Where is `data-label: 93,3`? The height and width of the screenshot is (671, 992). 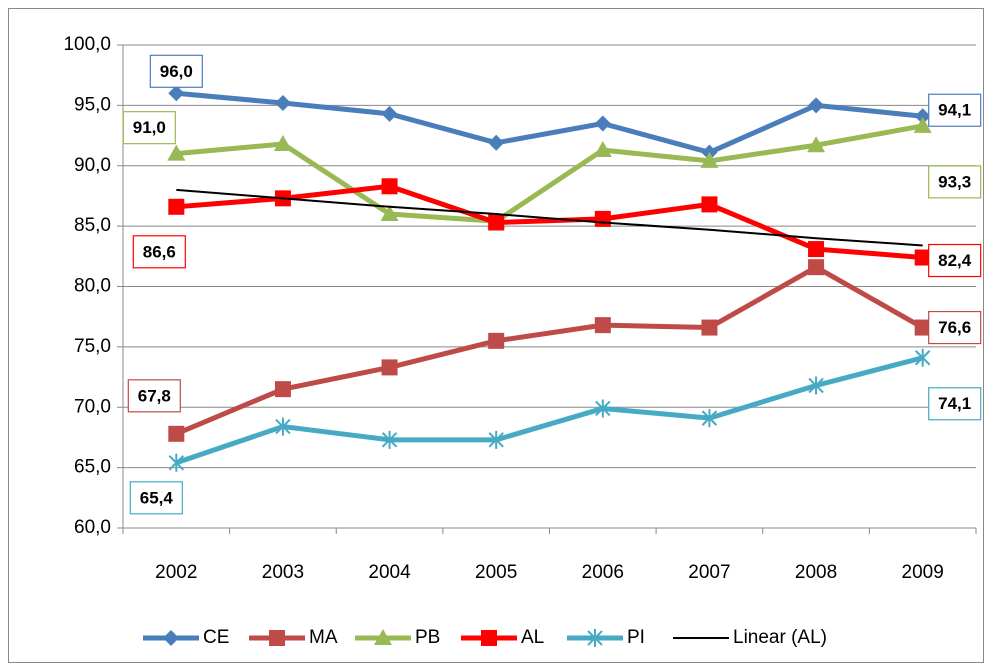 data-label: 93,3 is located at coordinates (954, 181).